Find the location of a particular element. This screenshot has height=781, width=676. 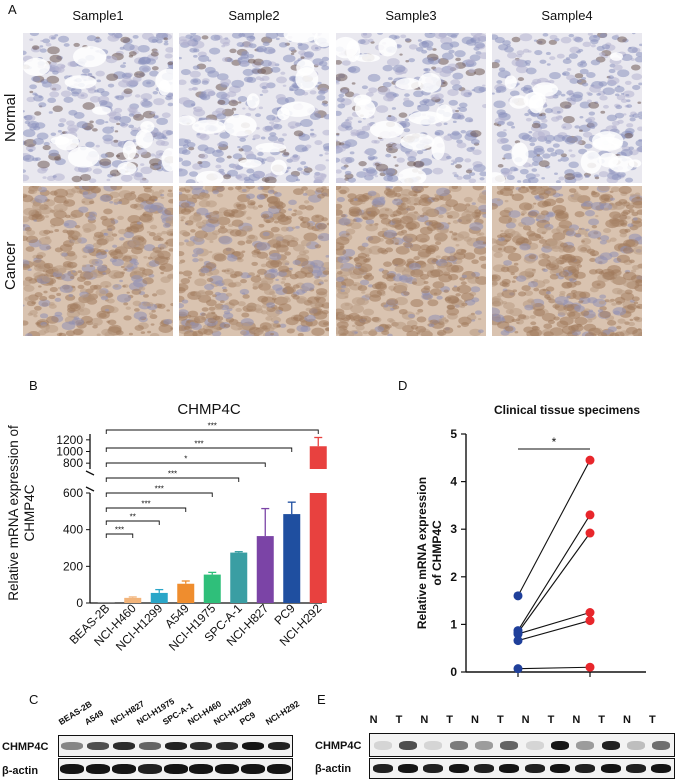

panel-a-letter: A is located at coordinates (12, 9).